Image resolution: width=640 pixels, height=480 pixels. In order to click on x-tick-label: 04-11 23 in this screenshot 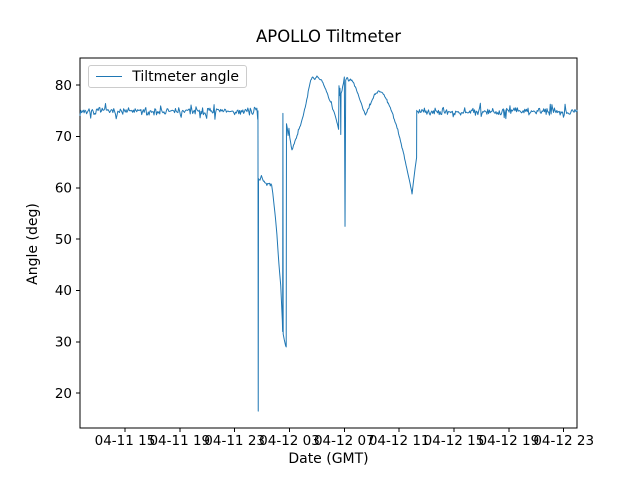, I will do `click(234, 441)`.